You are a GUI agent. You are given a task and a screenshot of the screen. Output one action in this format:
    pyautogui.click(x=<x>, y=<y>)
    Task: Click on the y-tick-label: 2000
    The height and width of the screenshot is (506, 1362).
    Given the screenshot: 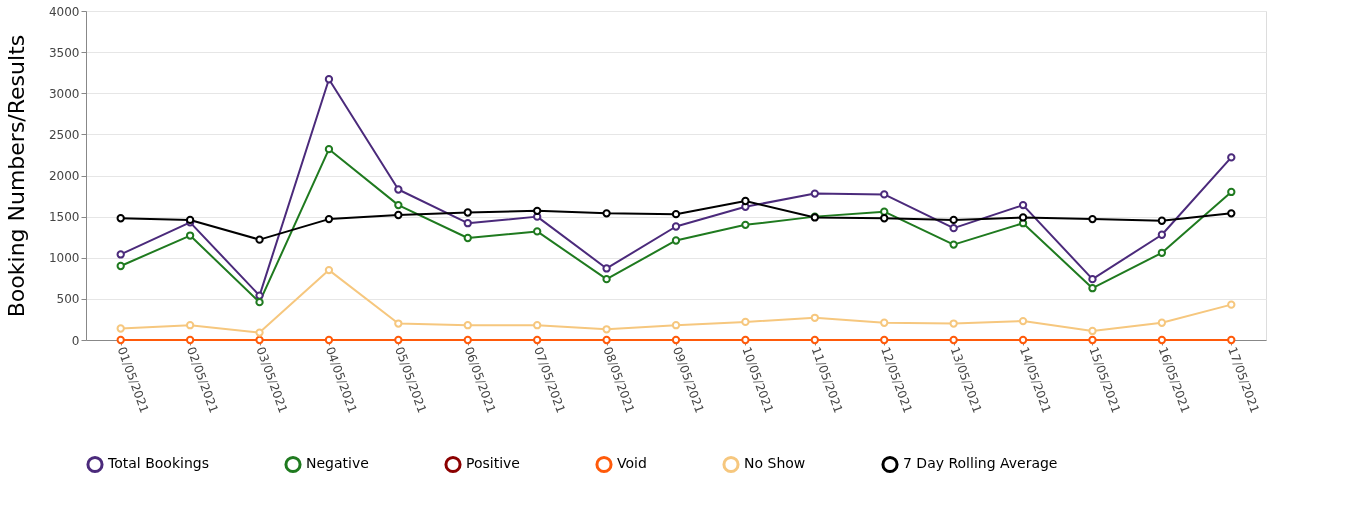 What is the action you would take?
    pyautogui.click(x=64, y=176)
    